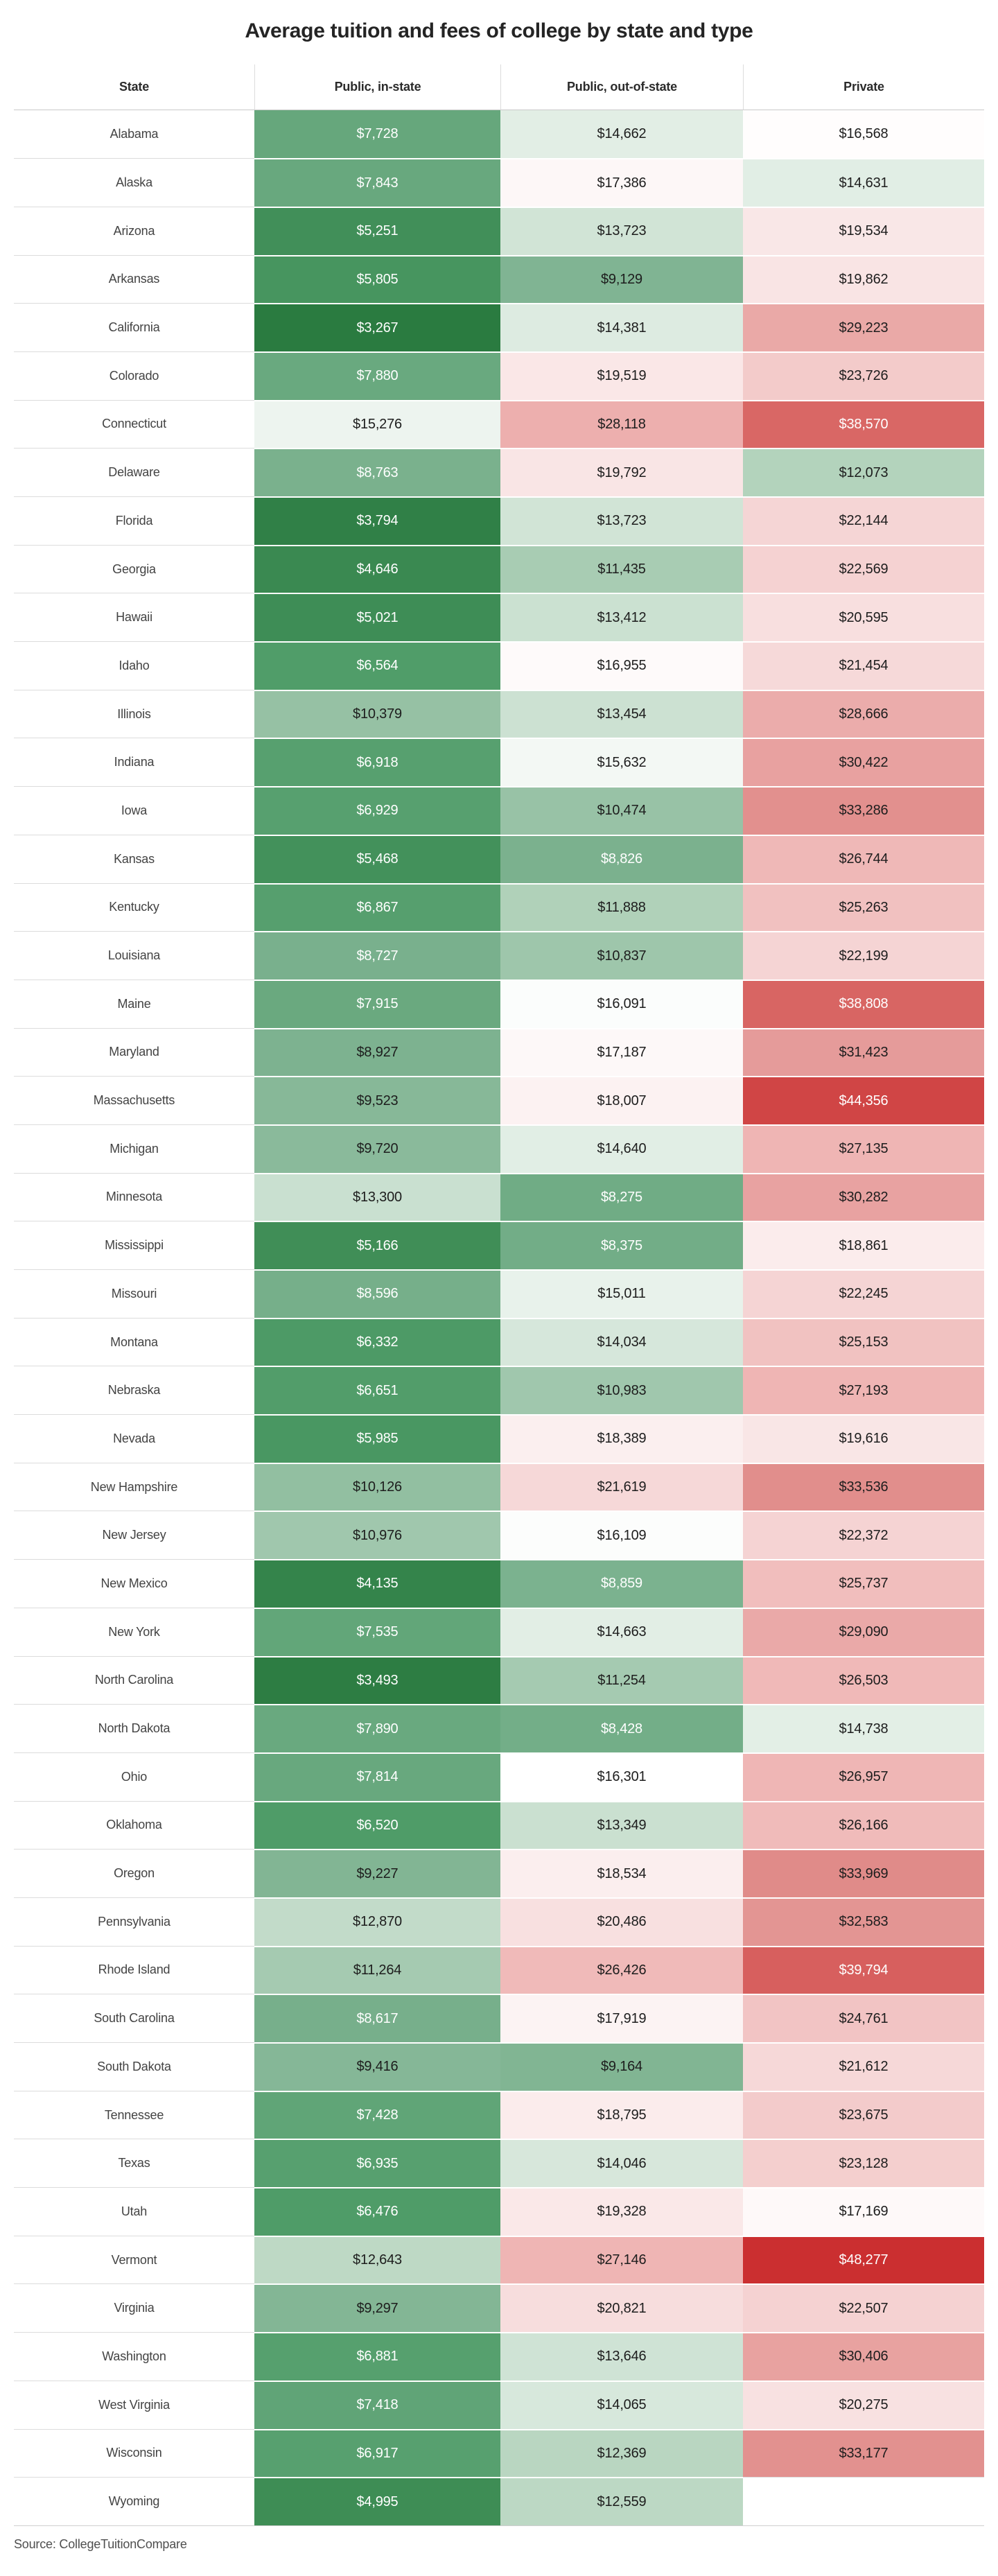  What do you see at coordinates (622, 1583) in the screenshot?
I see `value-cell: $8,859` at bounding box center [622, 1583].